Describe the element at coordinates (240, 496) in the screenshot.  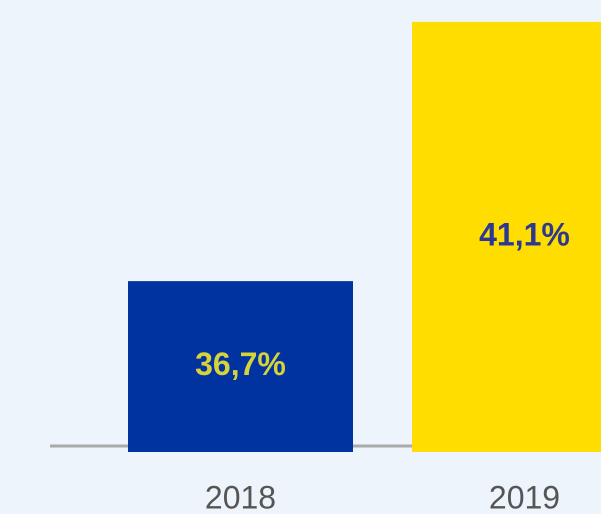
I see `x-tick-label: 2018` at that location.